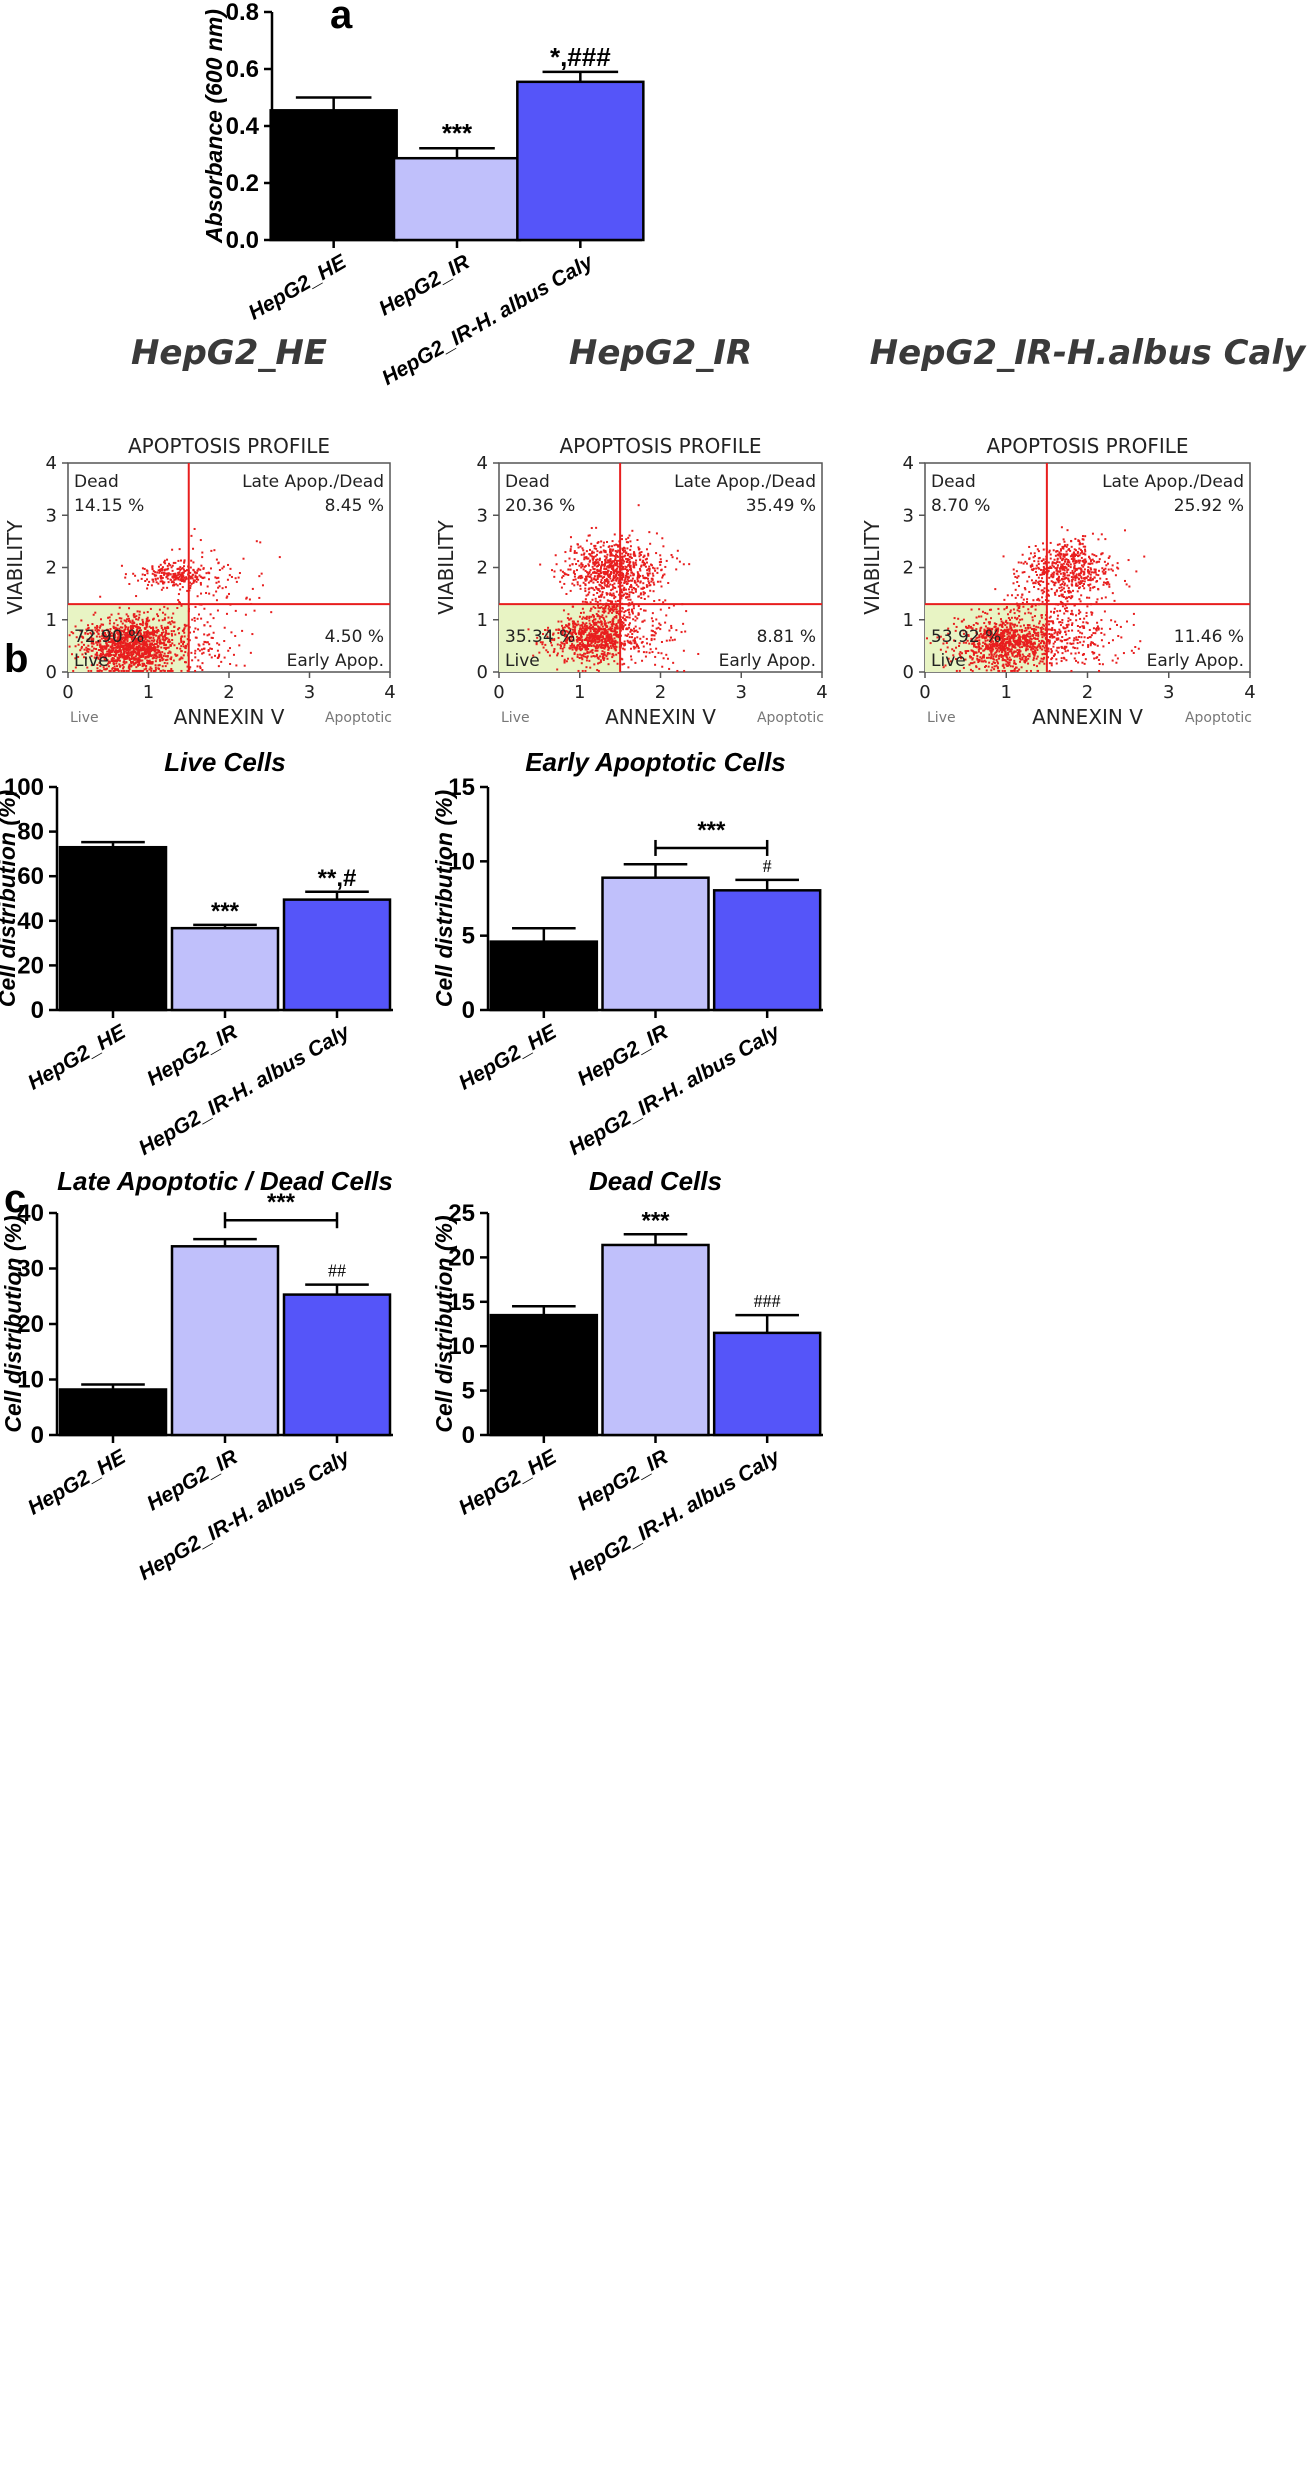 The width and height of the screenshot is (1308, 2479). I want to click on corner-label-live: Live, so click(515, 718).